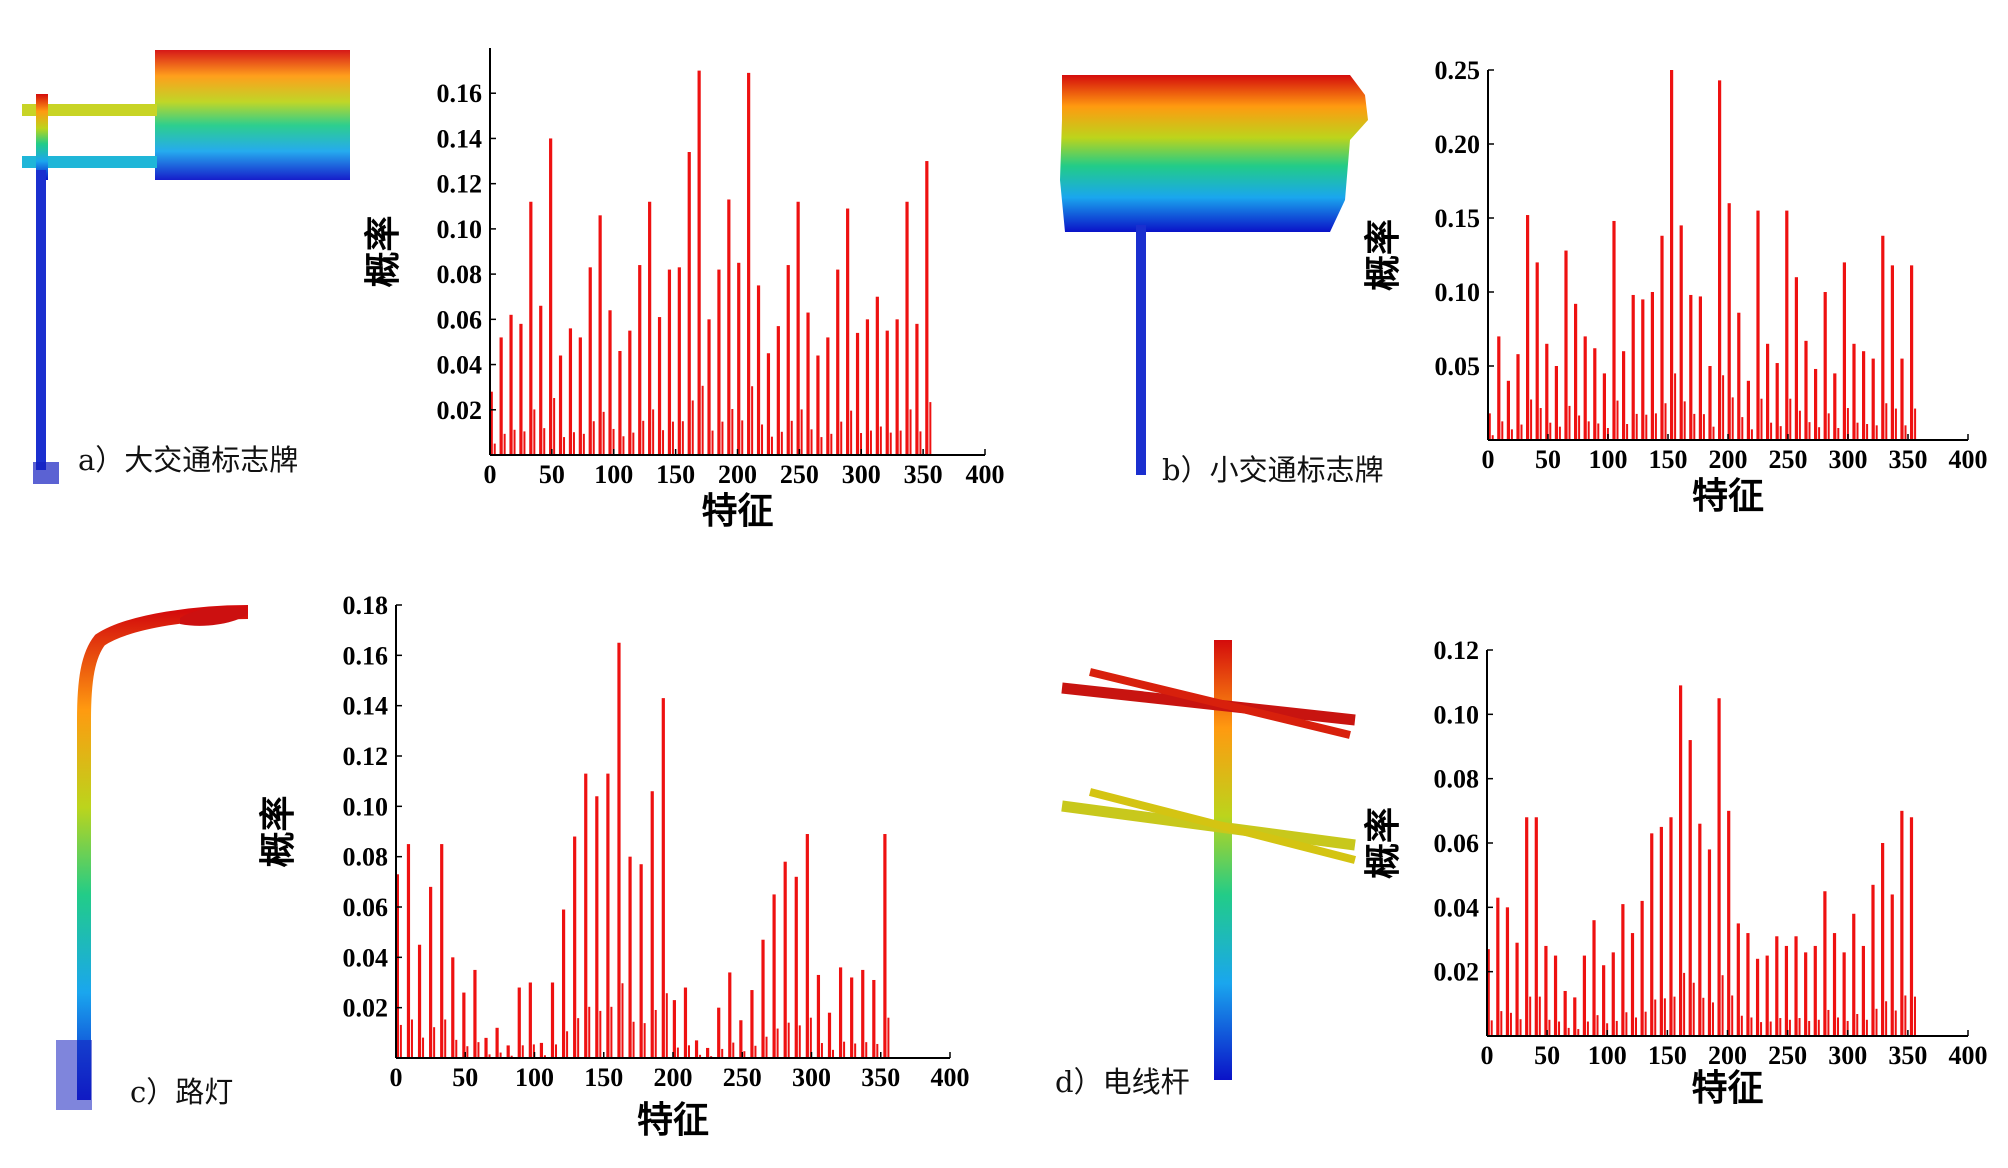 This screenshot has height=1168, width=2008. Describe the element at coordinates (1848, 459) in the screenshot. I see `chart-1-x-tick-label: 300` at that location.